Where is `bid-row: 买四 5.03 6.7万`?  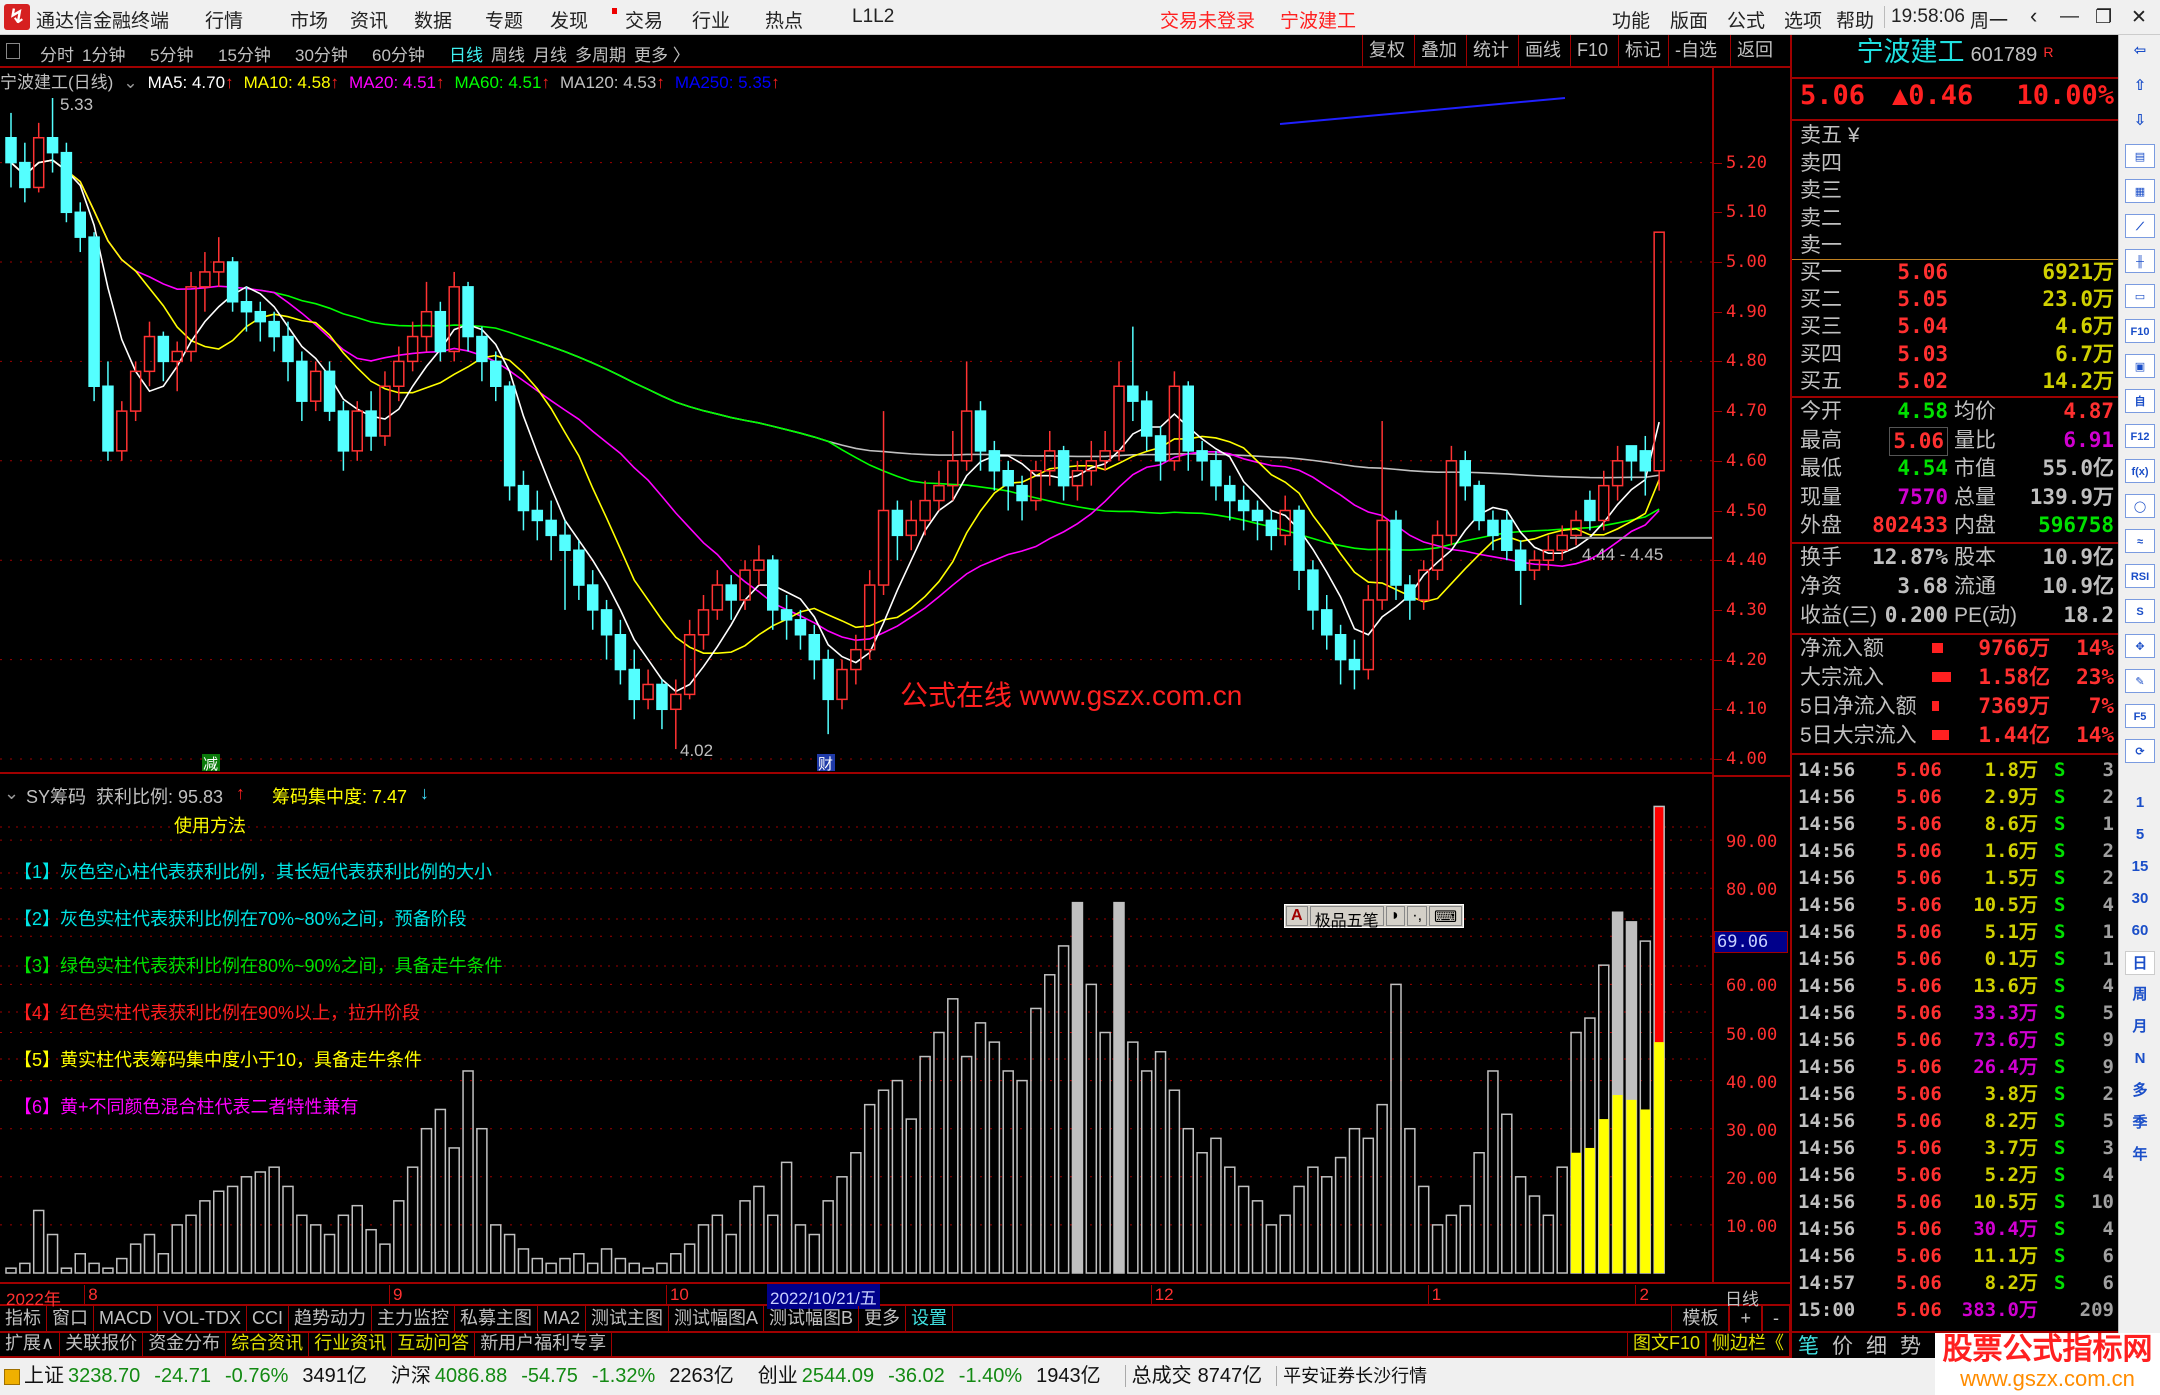
bid-row: 买四 5.03 6.7万 is located at coordinates (1955, 354).